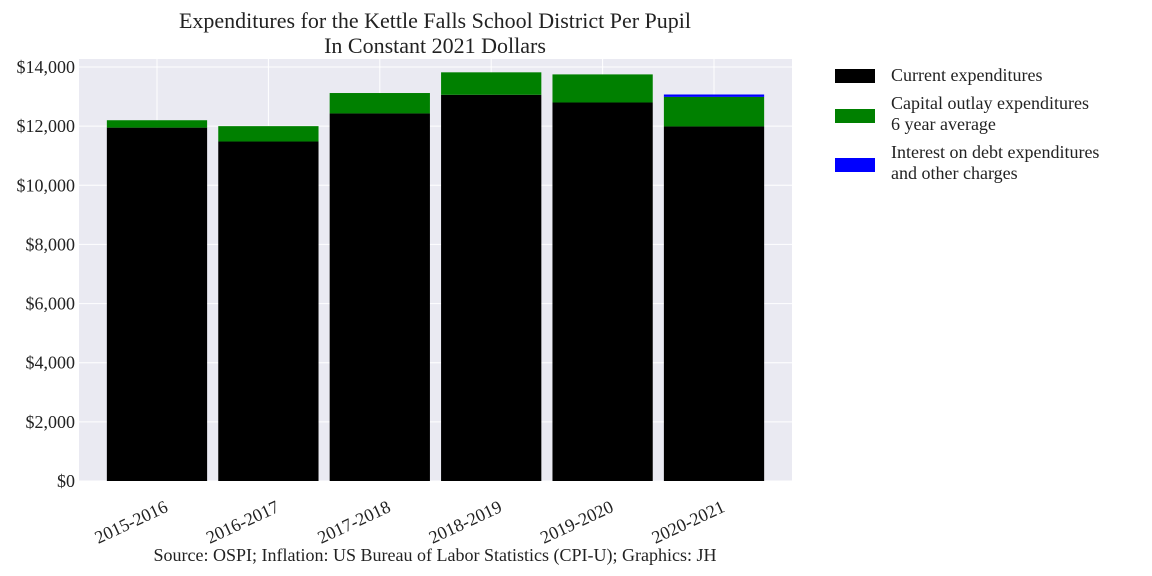 This screenshot has width=1152, height=576. I want to click on legend-label: 6 year average, so click(943, 124).